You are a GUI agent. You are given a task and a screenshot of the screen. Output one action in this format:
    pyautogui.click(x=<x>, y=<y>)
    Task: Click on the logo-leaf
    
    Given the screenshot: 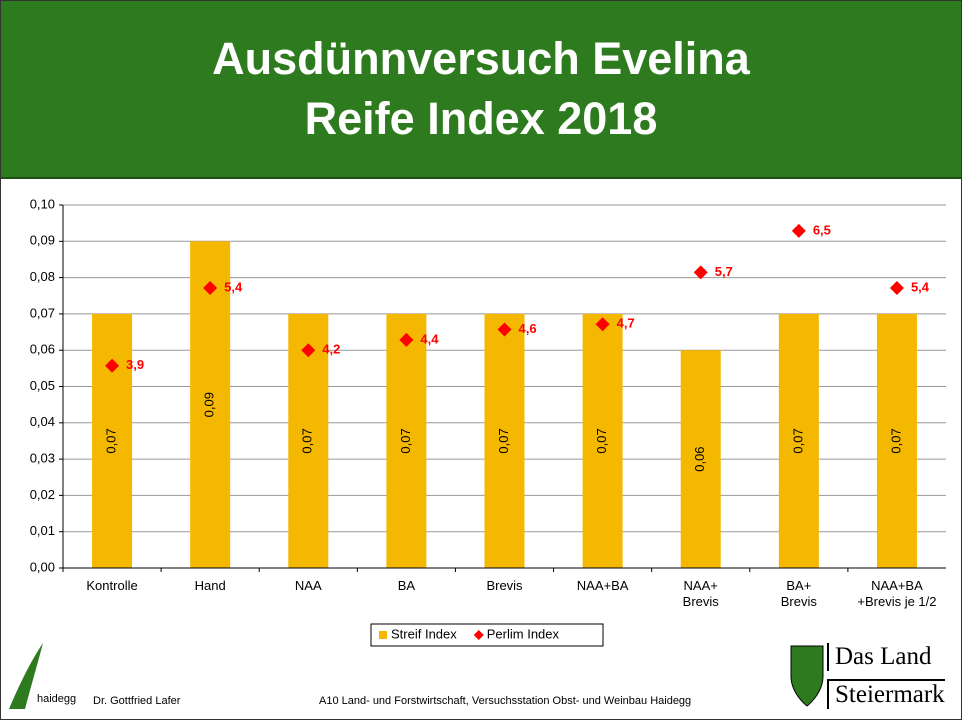 What is the action you would take?
    pyautogui.click(x=26, y=676)
    